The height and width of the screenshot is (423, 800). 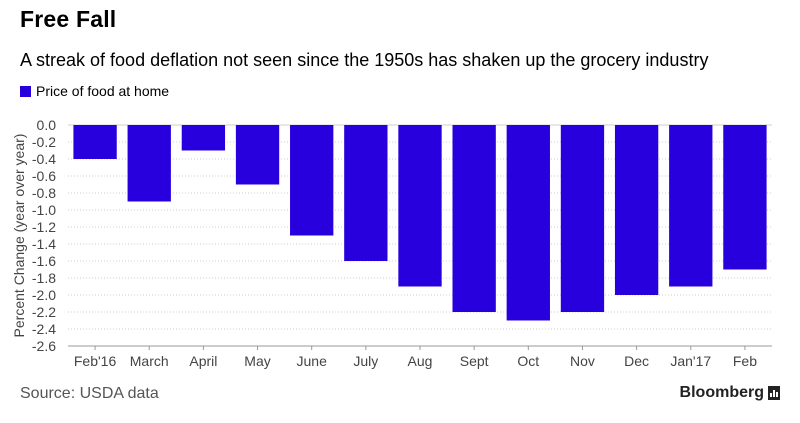 I want to click on legend: Price of food at home, so click(x=94, y=91).